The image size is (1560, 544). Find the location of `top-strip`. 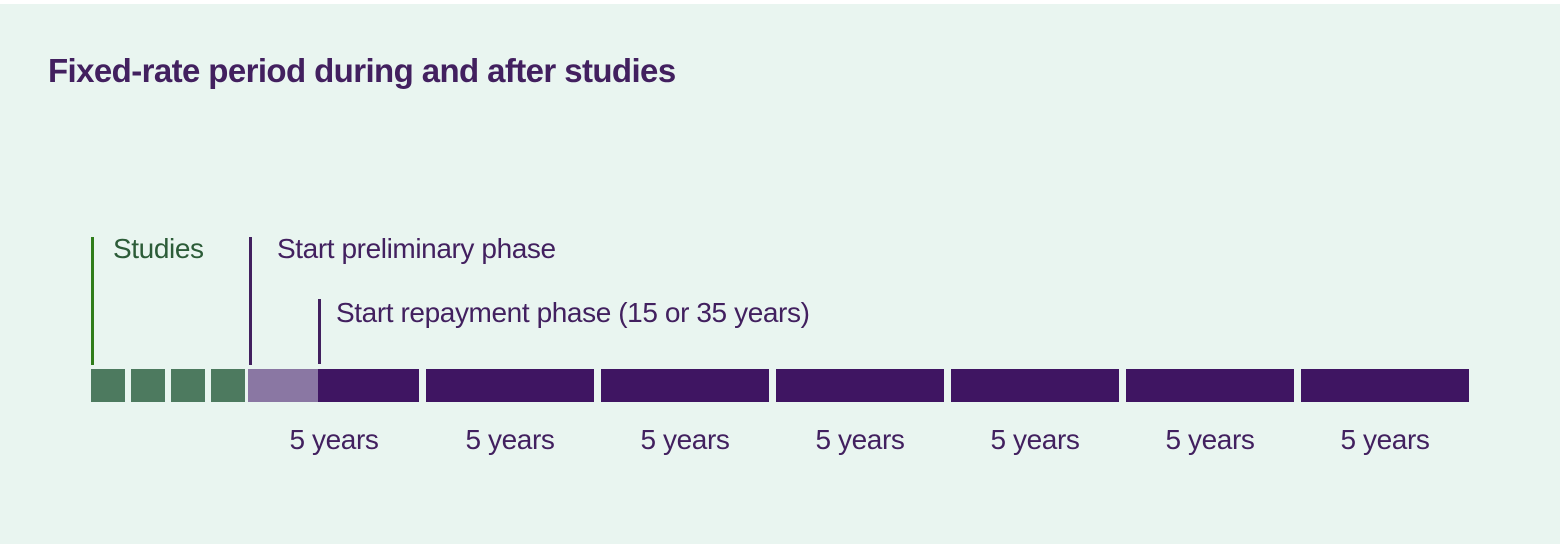

top-strip is located at coordinates (780, 2).